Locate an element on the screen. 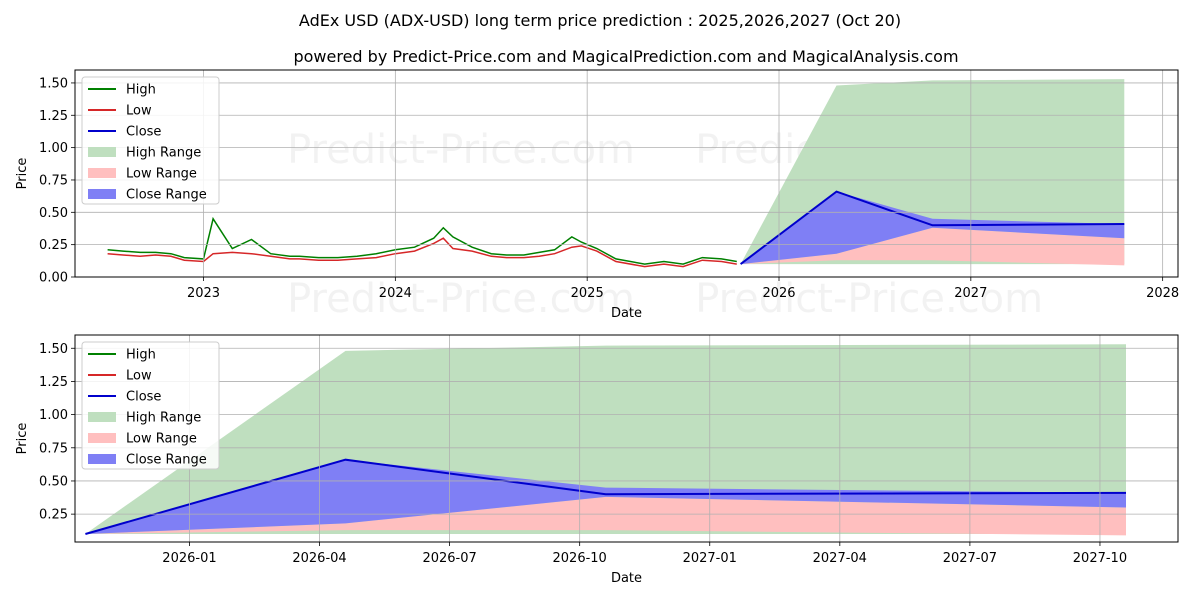  x-tick-label: 2026 is located at coordinates (778, 293).